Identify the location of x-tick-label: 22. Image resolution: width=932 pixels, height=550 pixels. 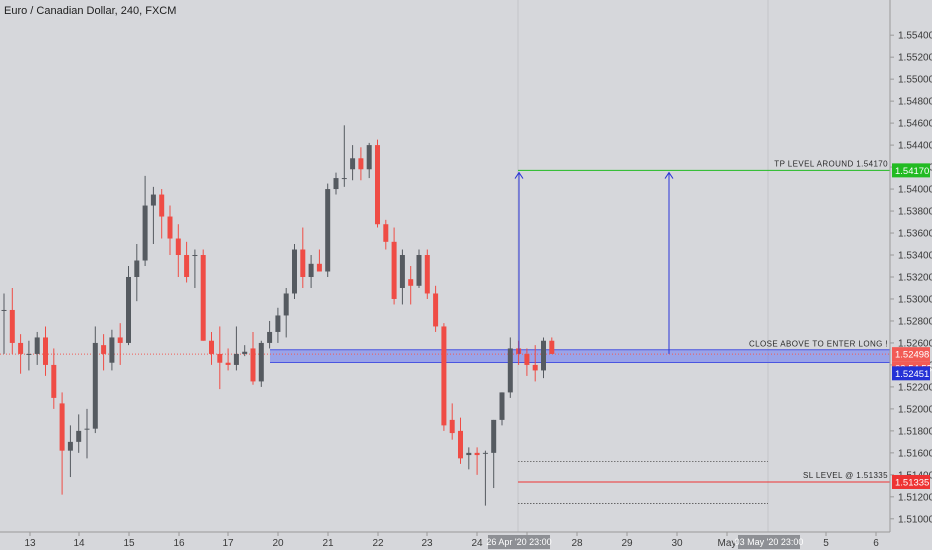
(378, 543).